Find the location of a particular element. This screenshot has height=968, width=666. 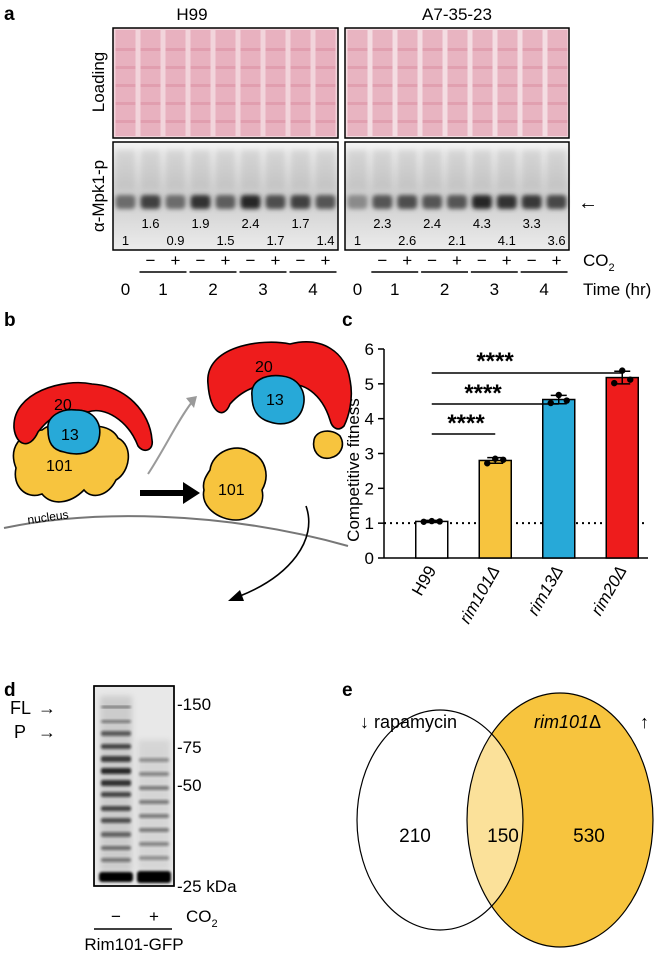

sig-rim20: **** is located at coordinates (495, 361).